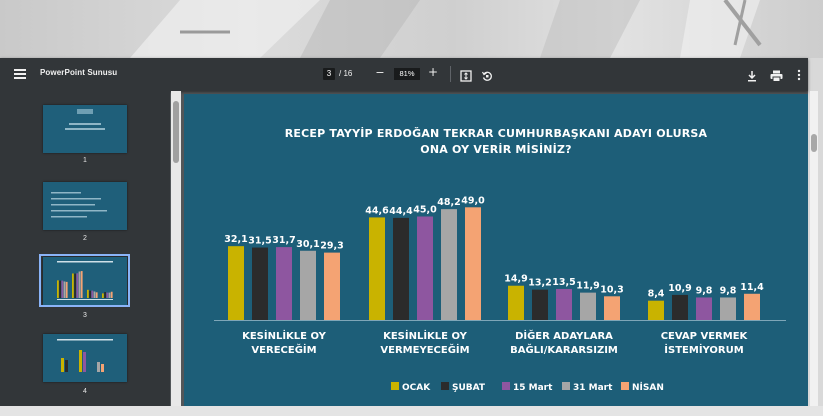 Image resolution: width=823 pixels, height=416 pixels. What do you see at coordinates (496, 149) in the screenshot?
I see `slide-title-line-2: ONA OY VERİR MİSİNİZ?` at bounding box center [496, 149].